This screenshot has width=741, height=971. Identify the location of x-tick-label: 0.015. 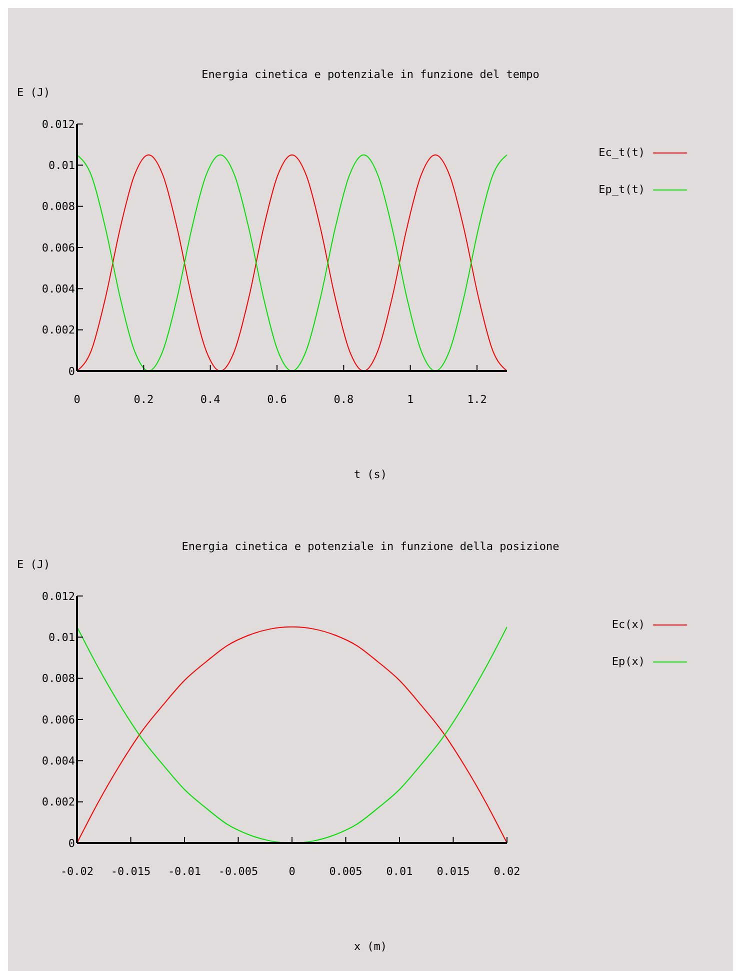
(453, 871).